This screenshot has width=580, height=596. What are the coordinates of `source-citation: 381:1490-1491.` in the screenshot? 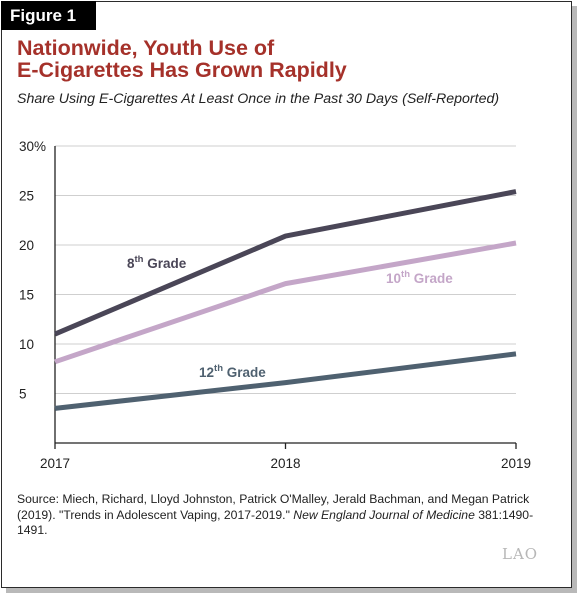 It's located at (275, 522).